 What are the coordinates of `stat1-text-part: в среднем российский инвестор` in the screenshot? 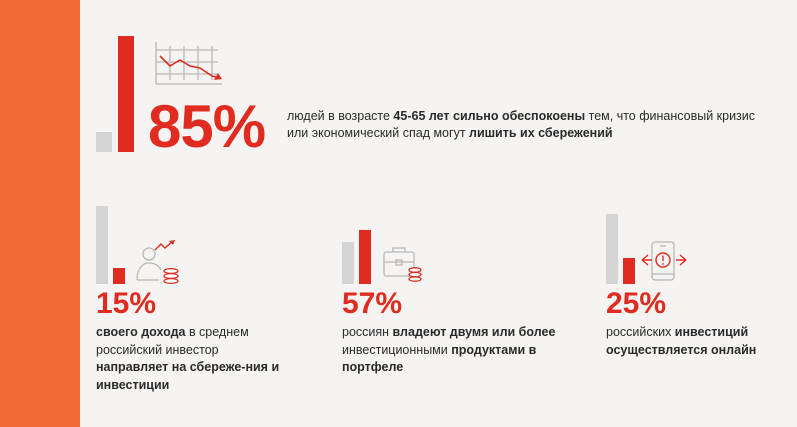 It's located at (172, 341).